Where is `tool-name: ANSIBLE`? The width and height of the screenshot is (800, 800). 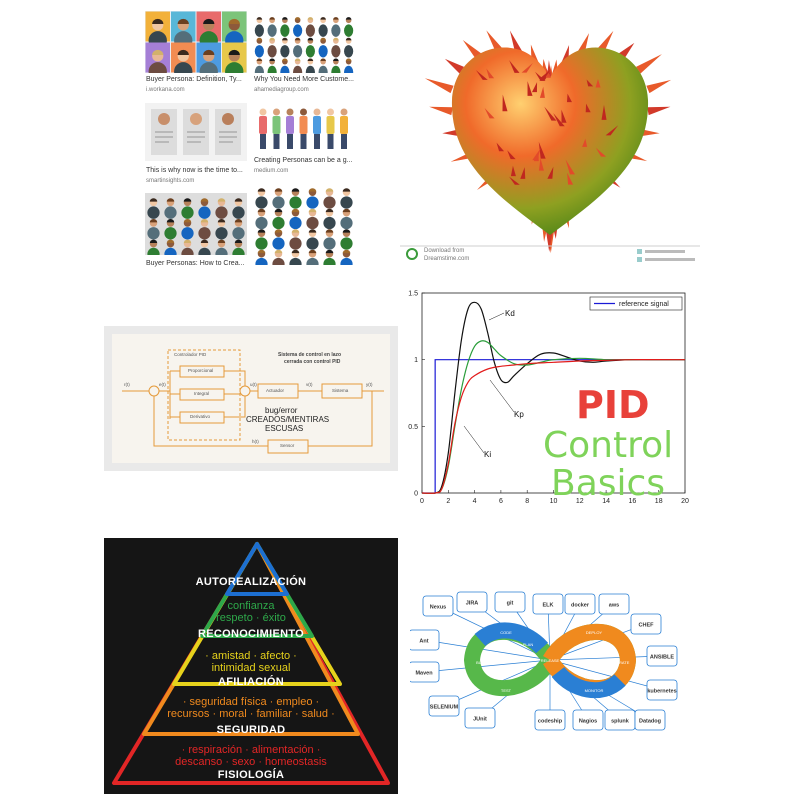 tool-name: ANSIBLE is located at coordinates (662, 658).